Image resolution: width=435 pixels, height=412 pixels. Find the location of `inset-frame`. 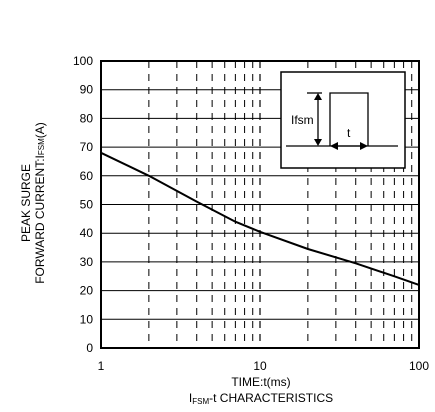

inset-frame is located at coordinates (343, 120).